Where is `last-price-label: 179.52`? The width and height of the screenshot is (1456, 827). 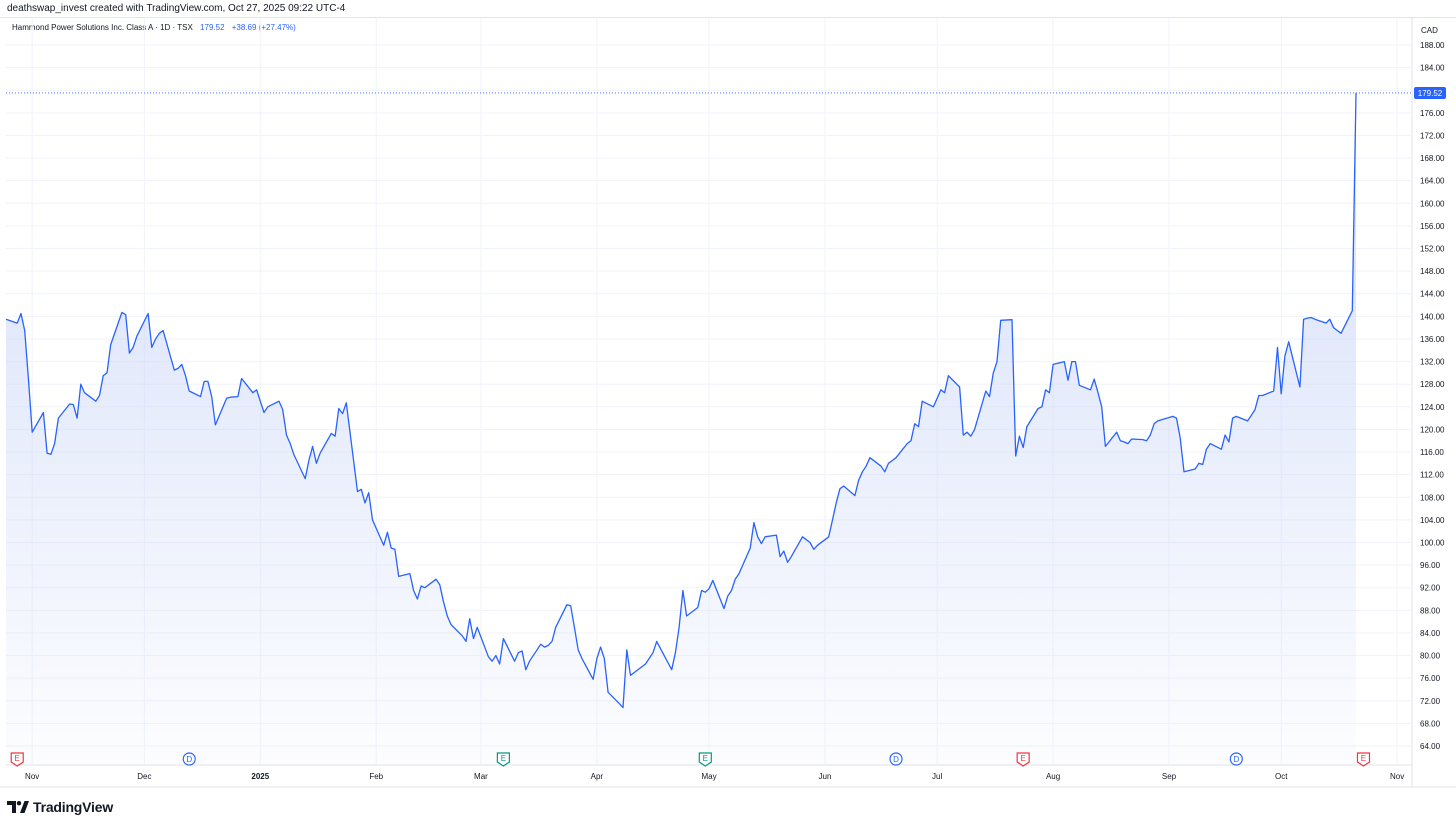 last-price-label: 179.52 is located at coordinates (1430, 93).